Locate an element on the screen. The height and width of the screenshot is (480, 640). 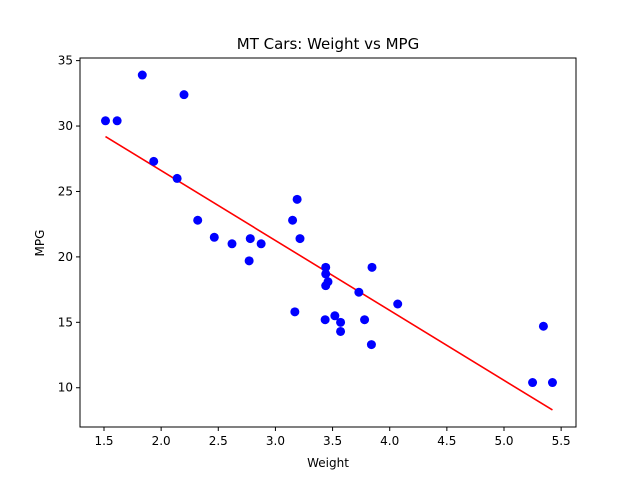
y-tick-label: 20 is located at coordinates (65, 257).